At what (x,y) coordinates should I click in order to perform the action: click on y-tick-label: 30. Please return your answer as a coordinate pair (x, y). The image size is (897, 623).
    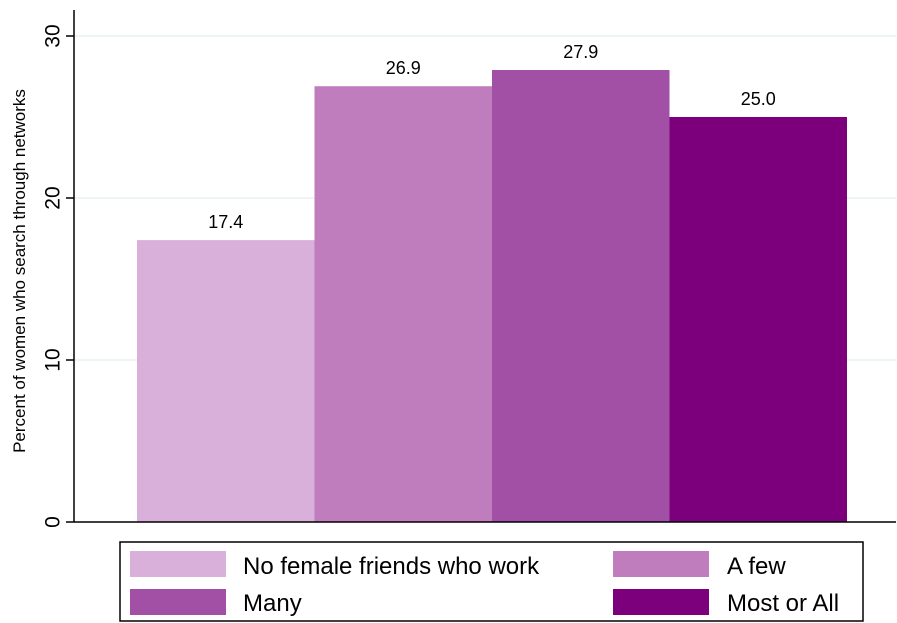
    Looking at the image, I should click on (52, 35).